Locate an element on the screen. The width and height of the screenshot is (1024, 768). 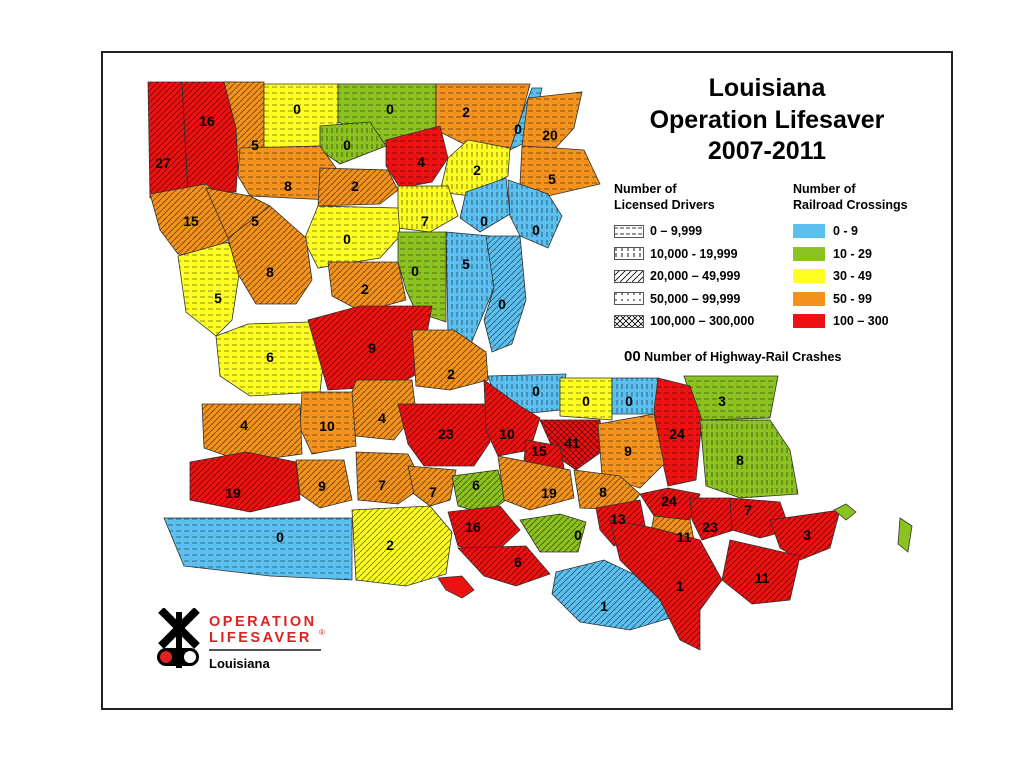
crossings-legend-label: 100 – 300 is located at coordinates (861, 321).